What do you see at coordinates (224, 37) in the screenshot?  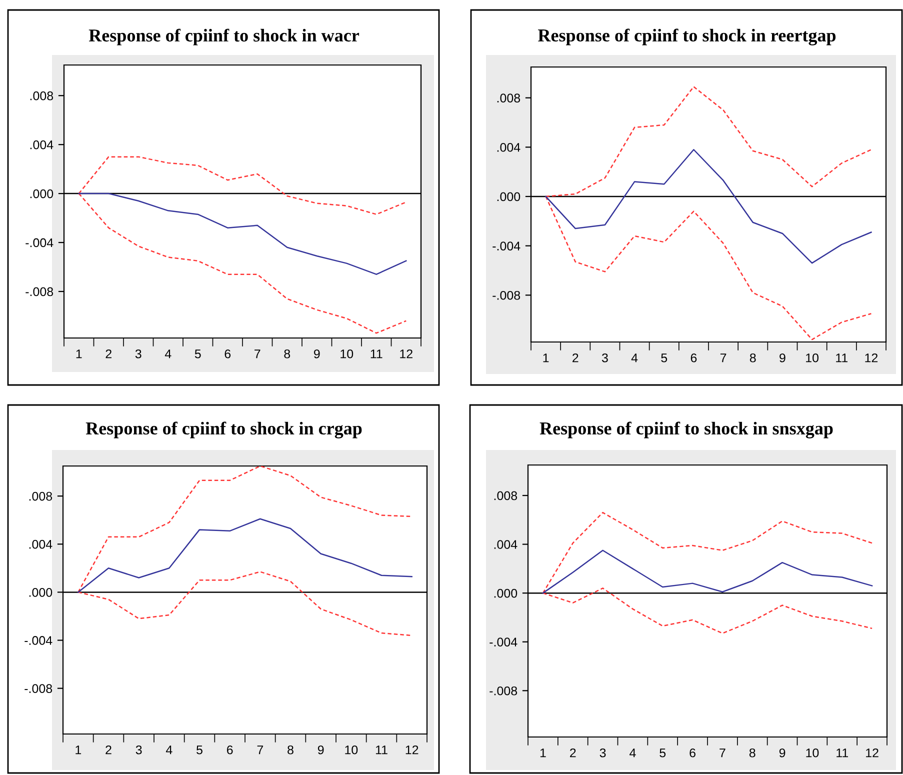 I see `chart-title: Response of cpiinf to shock in wacr` at bounding box center [224, 37].